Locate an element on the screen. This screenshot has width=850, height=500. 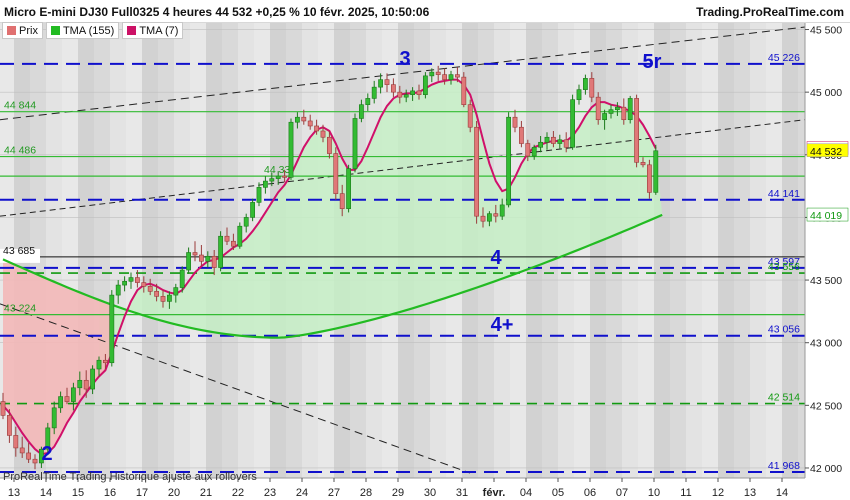
time-tick-label: 13 is located at coordinates (14, 493).